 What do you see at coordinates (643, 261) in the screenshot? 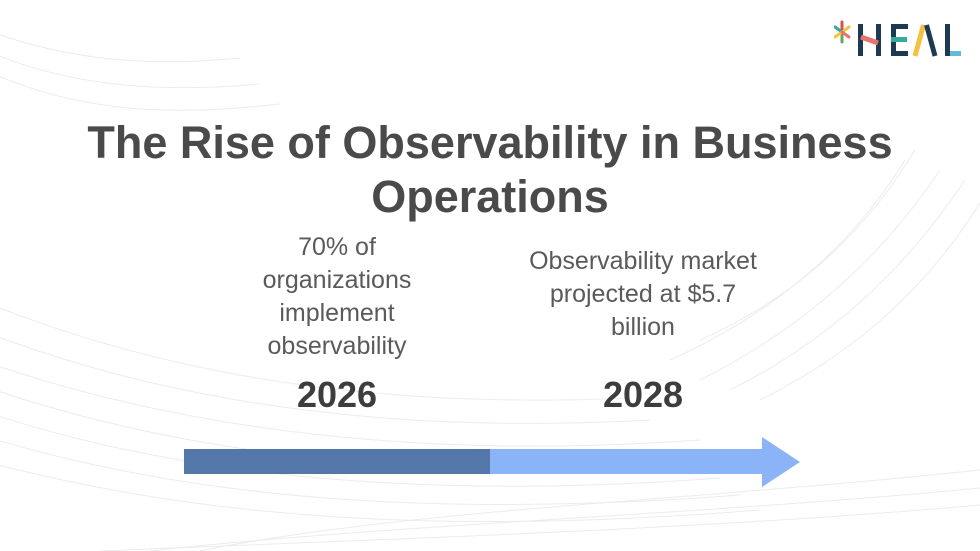
I see `milestone-text-line: Observability market` at bounding box center [643, 261].